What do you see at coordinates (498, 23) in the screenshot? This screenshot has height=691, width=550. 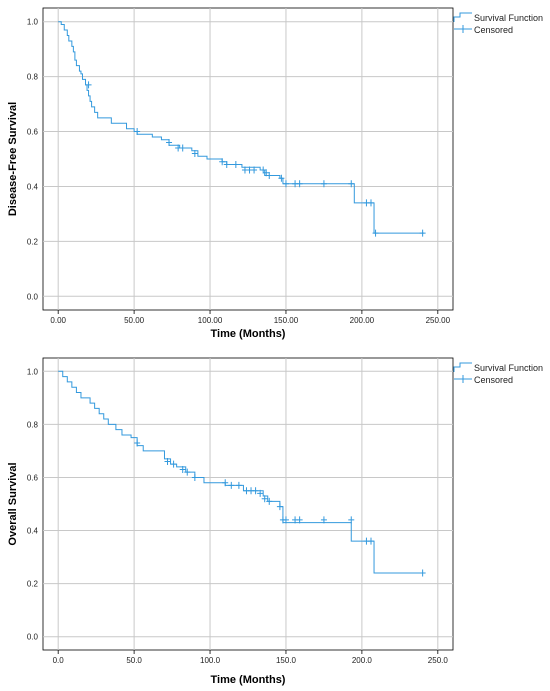 I see `legend-top: Survival Function Censored` at bounding box center [498, 23].